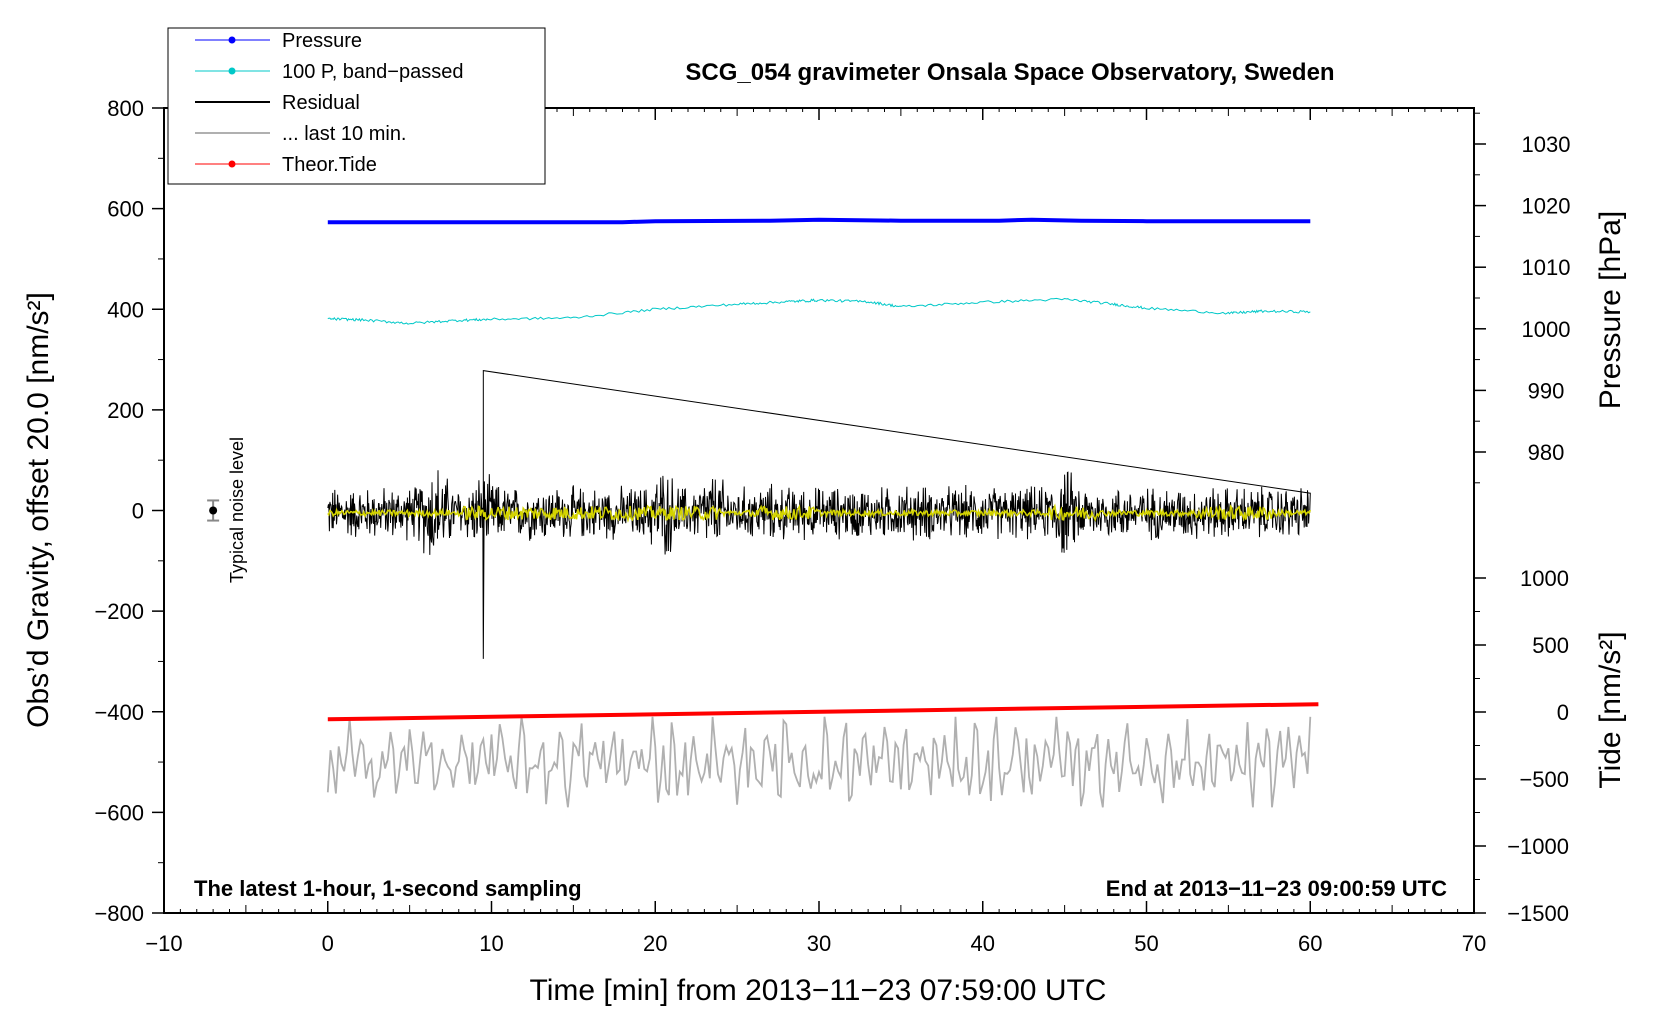  Describe the element at coordinates (1546, 267) in the screenshot. I see `pressure-tick-label: 1010` at that location.